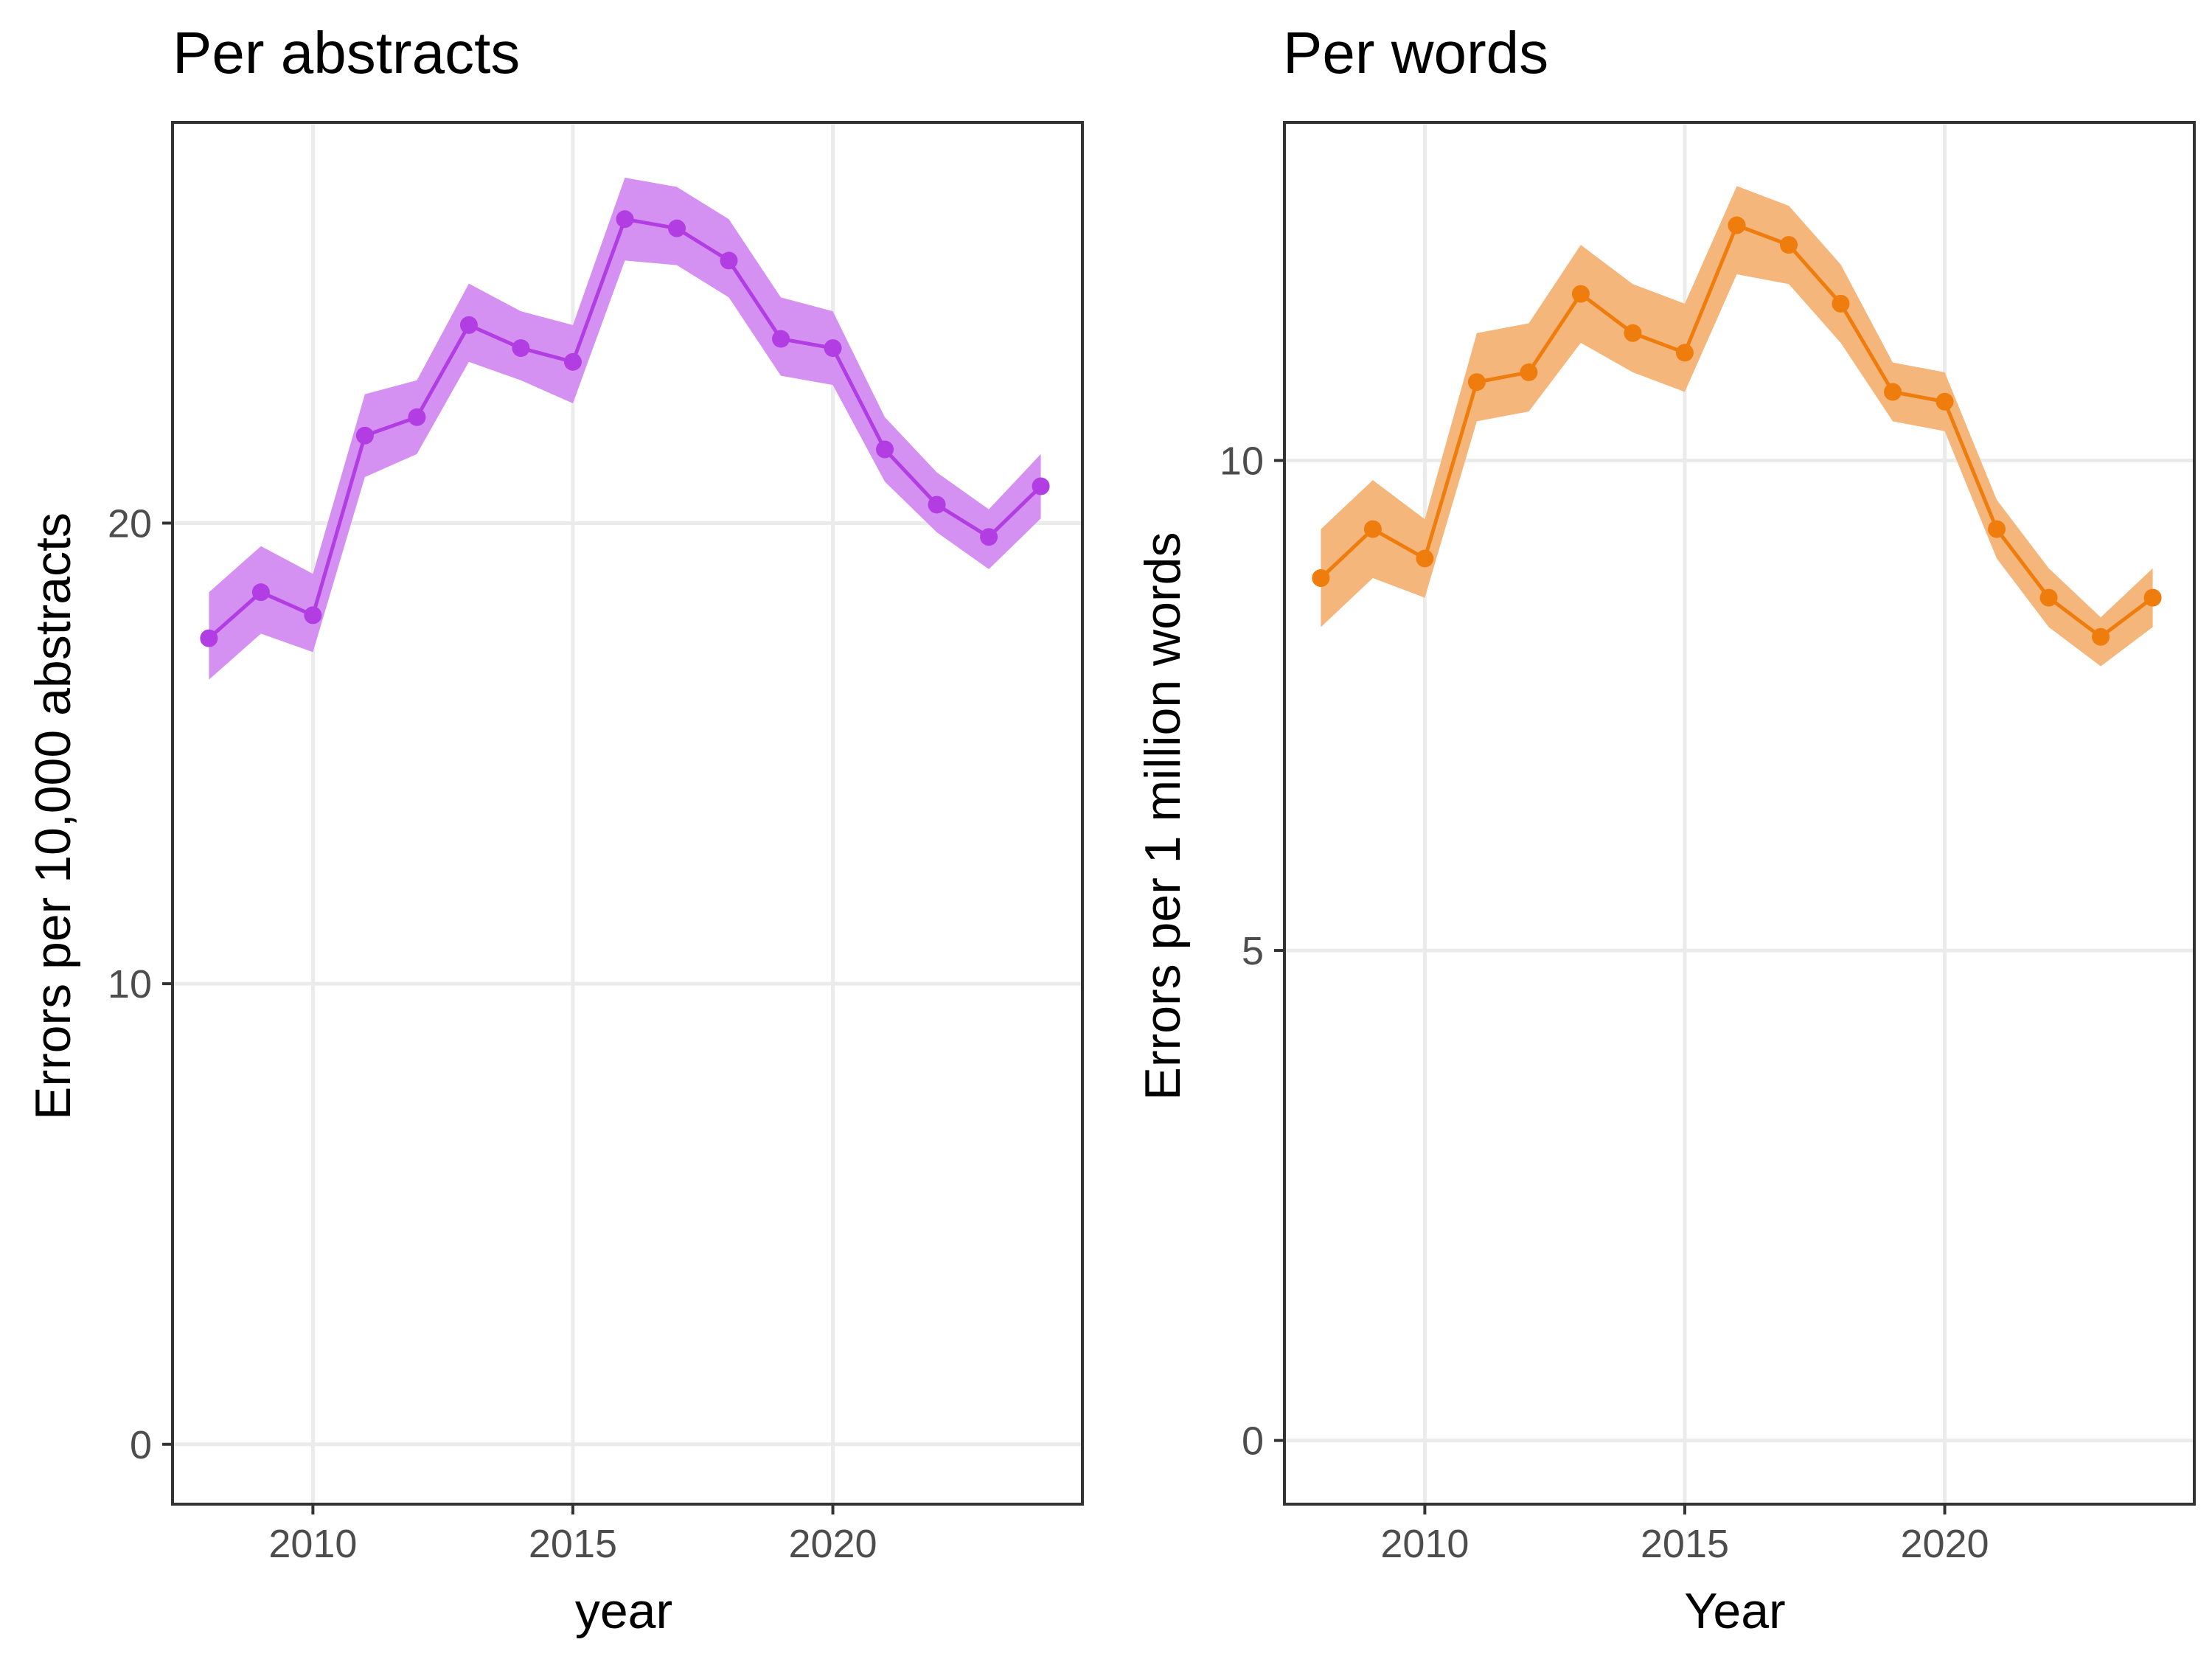 The image size is (2212, 1659). I want to click on y-tick-label: 20, so click(130, 523).